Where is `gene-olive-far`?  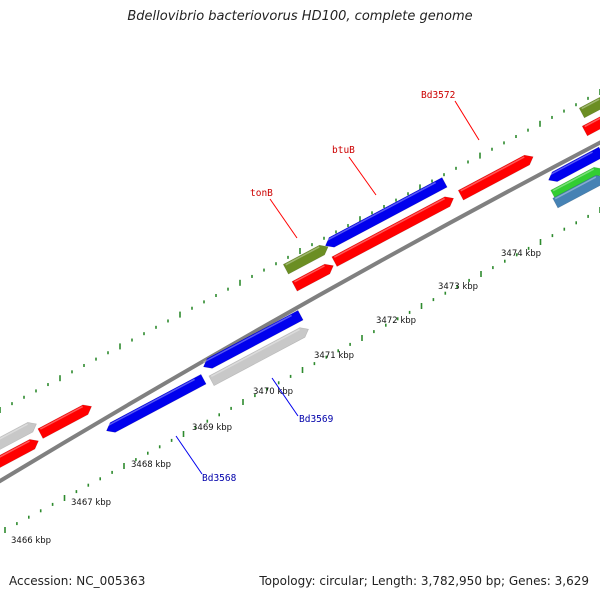 gene-olive-far is located at coordinates (589, 106).